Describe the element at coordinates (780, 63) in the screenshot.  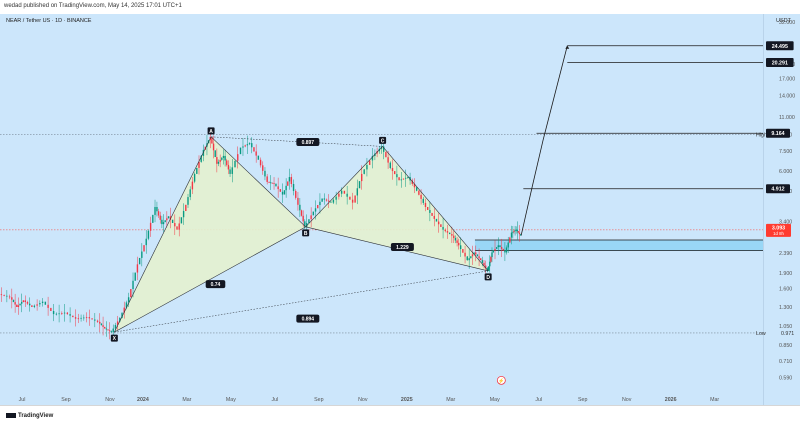
I see `target-level-tag-1-bg` at that location.